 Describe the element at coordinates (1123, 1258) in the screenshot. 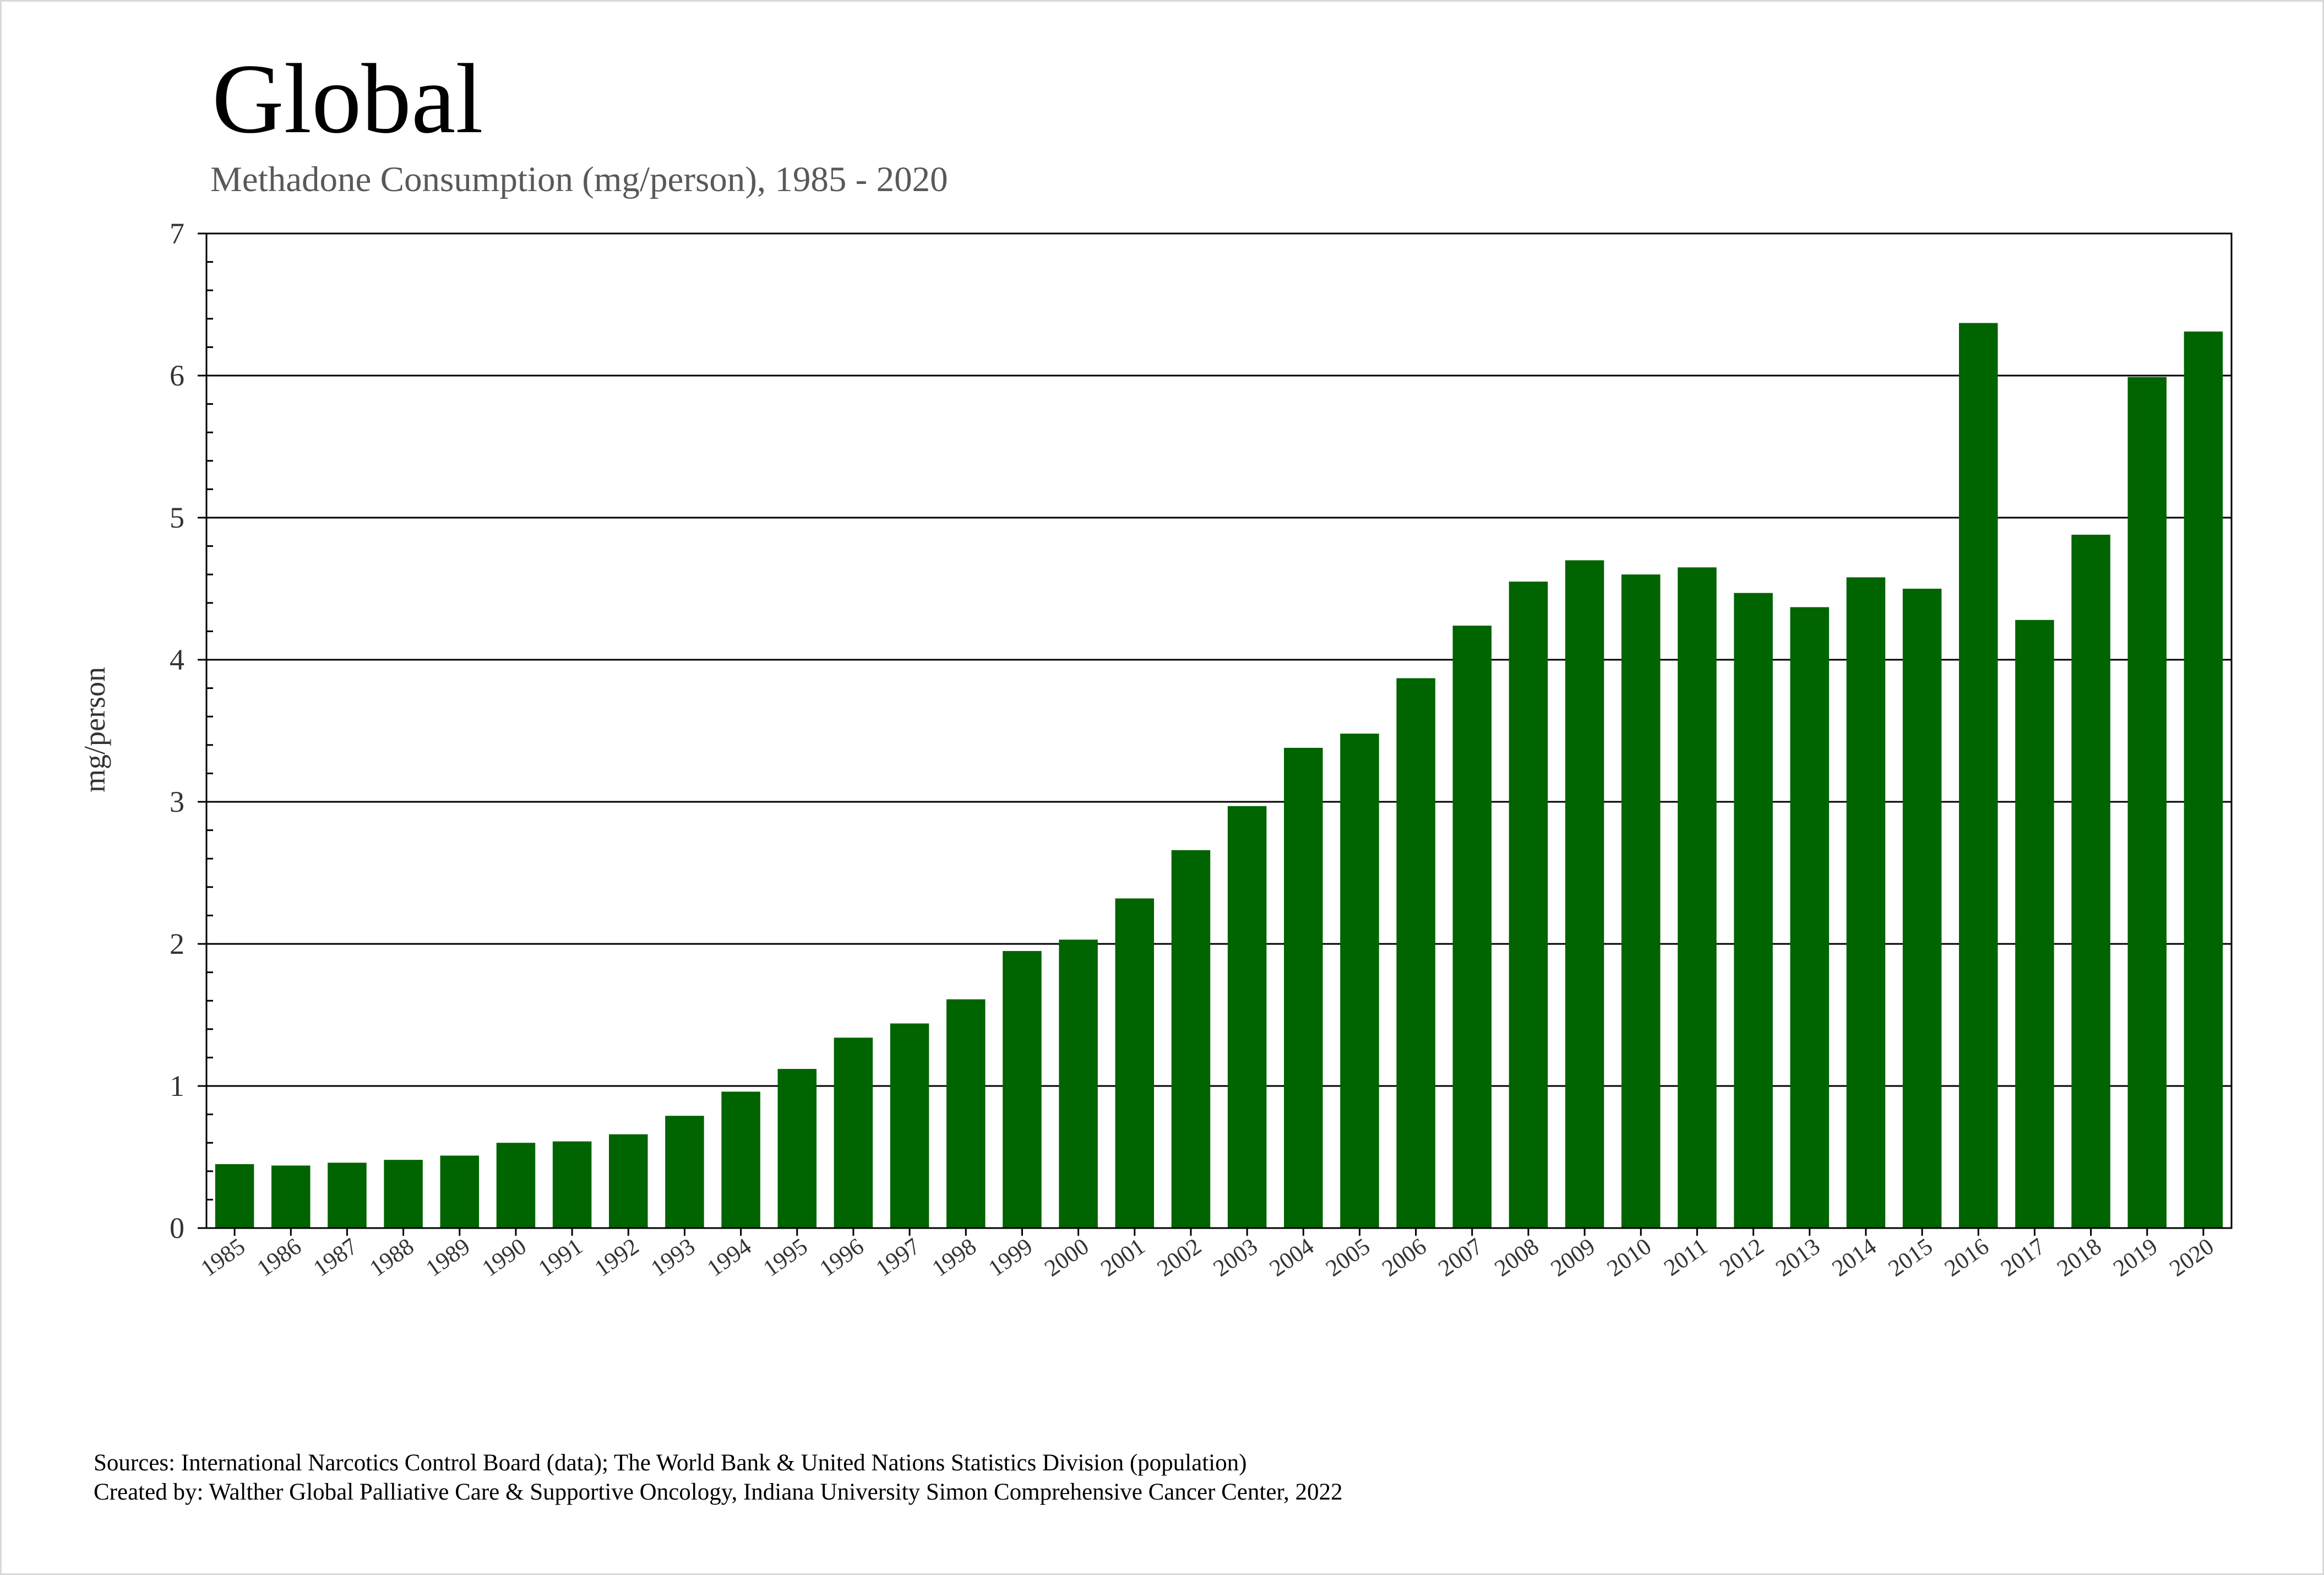

I see `x-tick-label: 2001` at that location.